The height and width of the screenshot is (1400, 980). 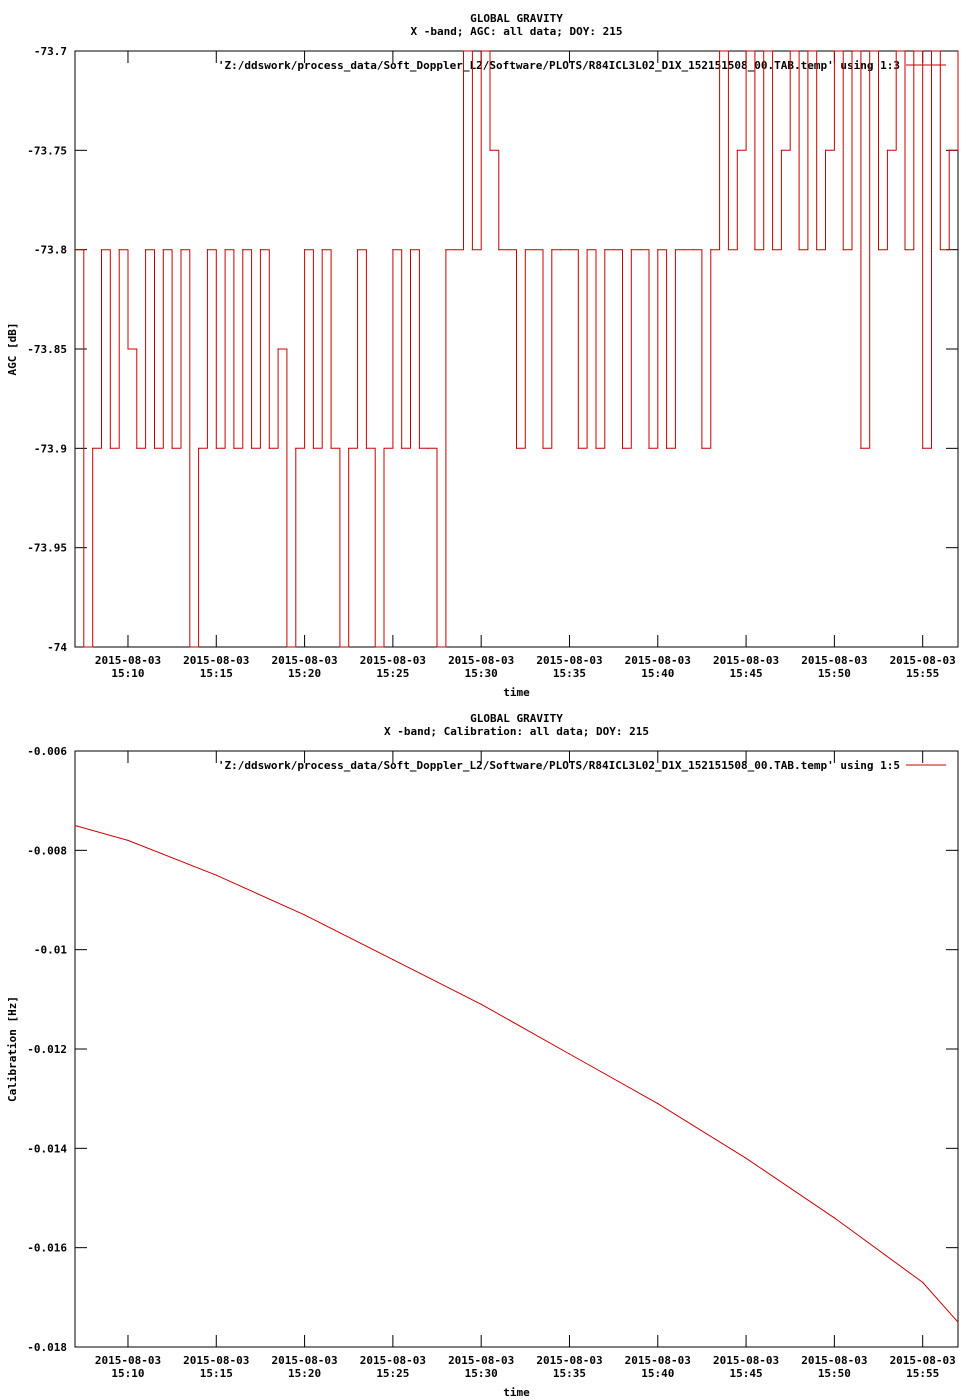 What do you see at coordinates (47, 548) in the screenshot?
I see `y-tick-label: -73.95` at bounding box center [47, 548].